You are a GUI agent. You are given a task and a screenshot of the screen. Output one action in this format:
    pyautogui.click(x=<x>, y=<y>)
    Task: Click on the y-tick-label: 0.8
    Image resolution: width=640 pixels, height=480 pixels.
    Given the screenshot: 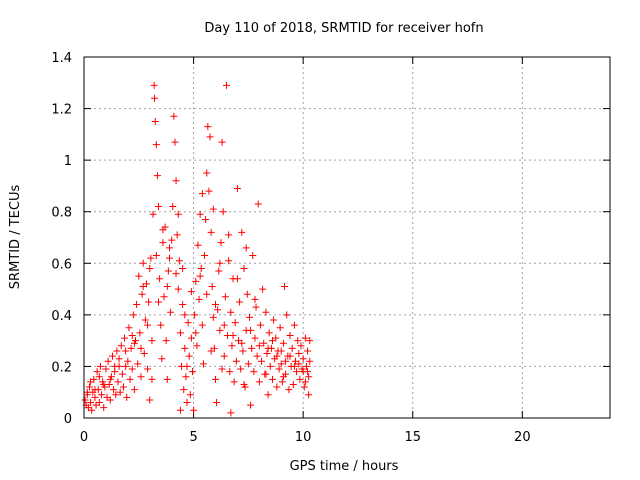 What is the action you would take?
    pyautogui.click(x=61, y=213)
    